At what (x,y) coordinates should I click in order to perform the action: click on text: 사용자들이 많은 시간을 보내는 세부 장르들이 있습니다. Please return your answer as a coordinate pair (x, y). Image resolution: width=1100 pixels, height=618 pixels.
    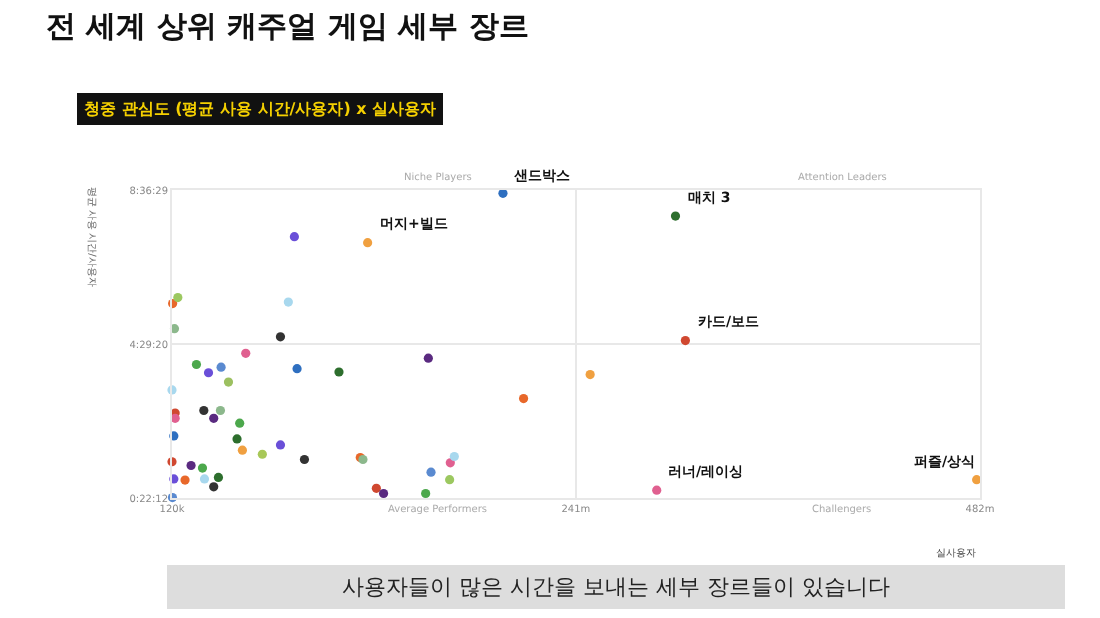
    Looking at the image, I should click on (616, 587).